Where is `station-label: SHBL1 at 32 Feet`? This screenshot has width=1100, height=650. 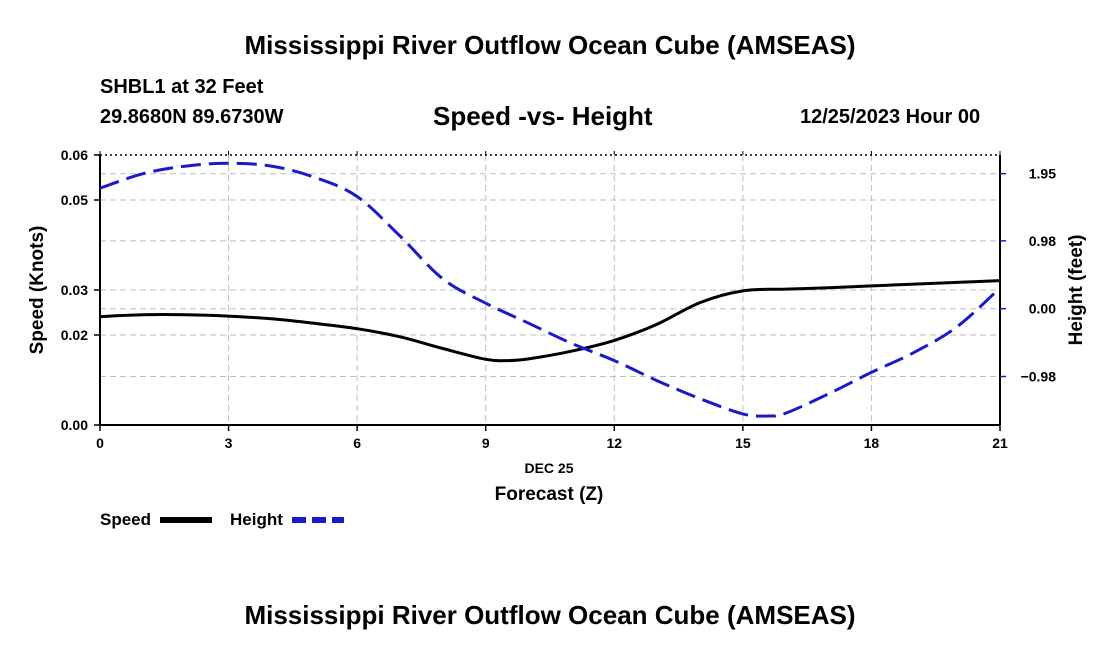
station-label: SHBL1 at 32 Feet is located at coordinates (182, 87).